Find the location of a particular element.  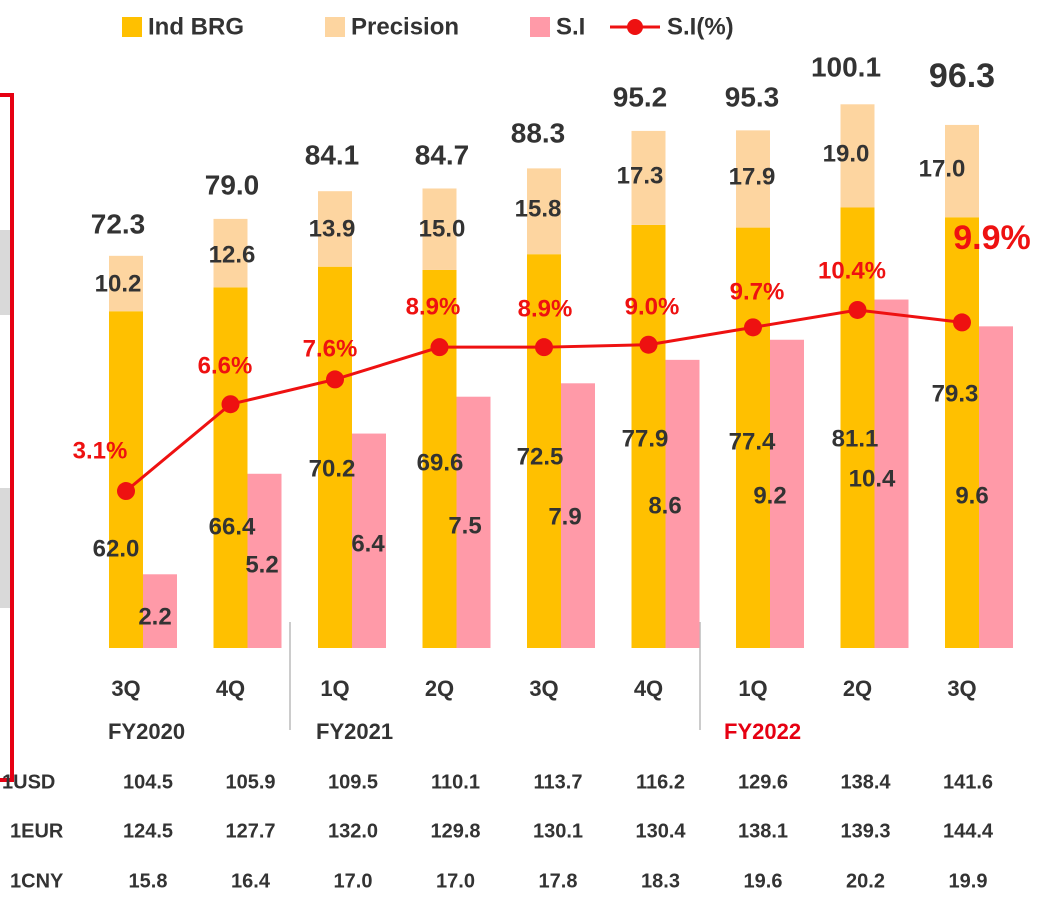

table-cell: 113.7 is located at coordinates (558, 782).